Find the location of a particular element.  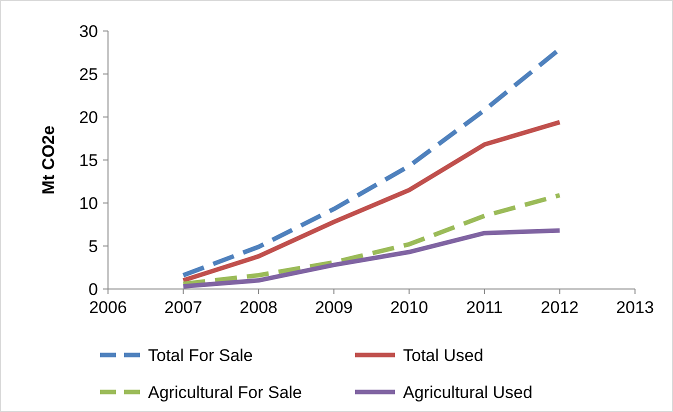

x-tick-label: 2012 is located at coordinates (559, 307).